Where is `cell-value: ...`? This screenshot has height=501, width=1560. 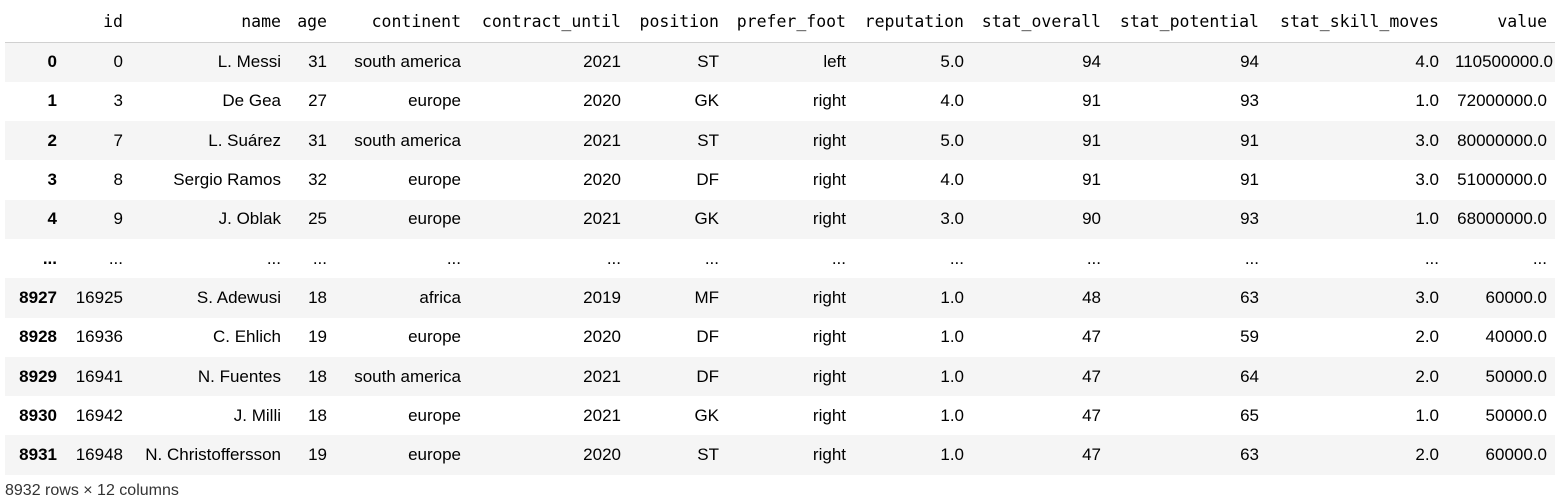
cell-value: ... is located at coordinates (1539, 258).